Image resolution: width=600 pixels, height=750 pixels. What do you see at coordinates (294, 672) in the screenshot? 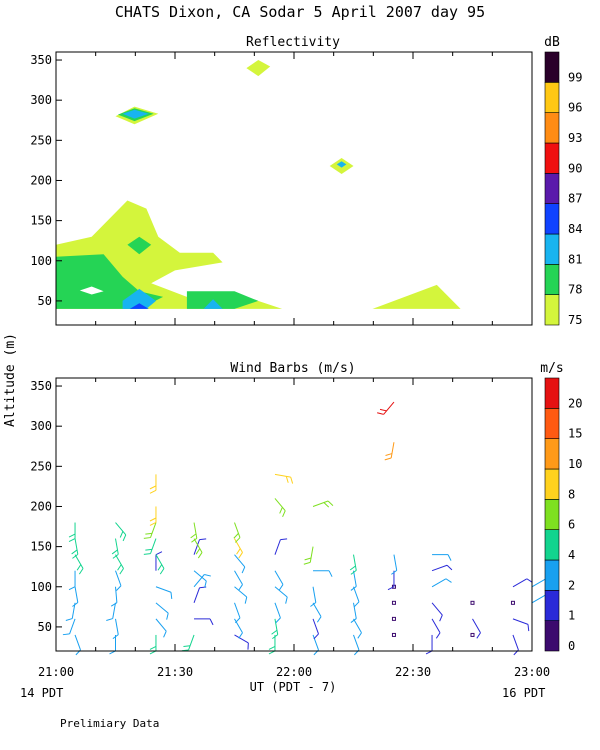
I see `x-tick-label-2200: 22:00` at bounding box center [294, 672].